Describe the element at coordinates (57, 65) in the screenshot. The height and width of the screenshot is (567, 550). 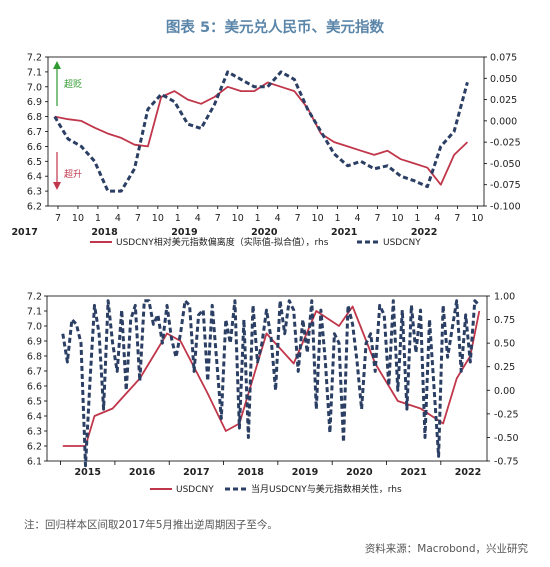
I see `arrow-up-head-icon` at that location.